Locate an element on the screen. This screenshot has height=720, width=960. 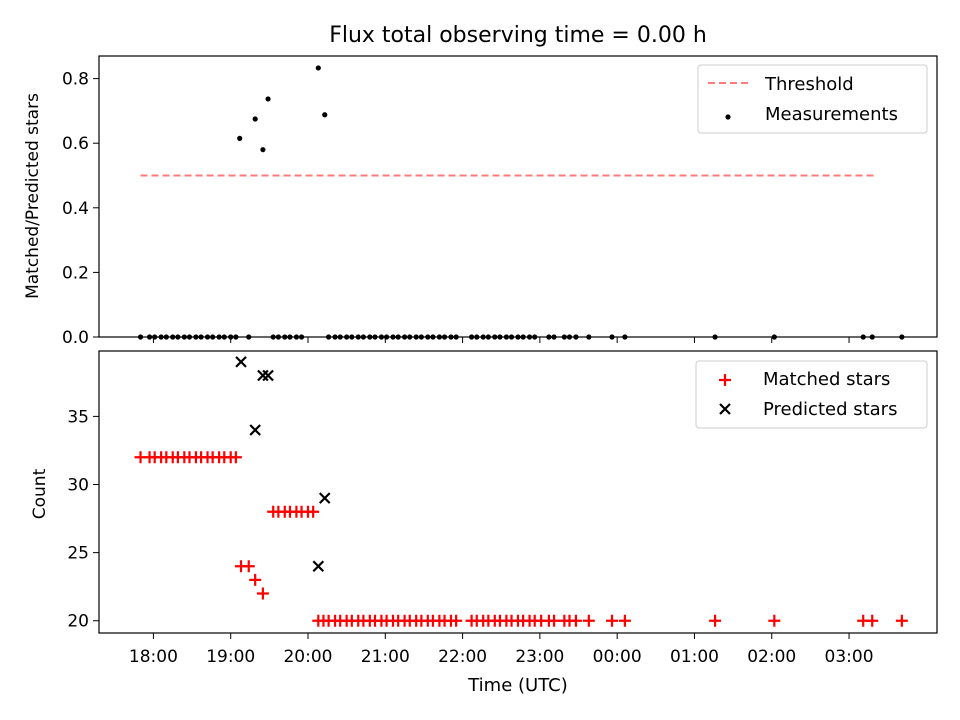
y-tick-label: 0.6 is located at coordinates (75, 144).